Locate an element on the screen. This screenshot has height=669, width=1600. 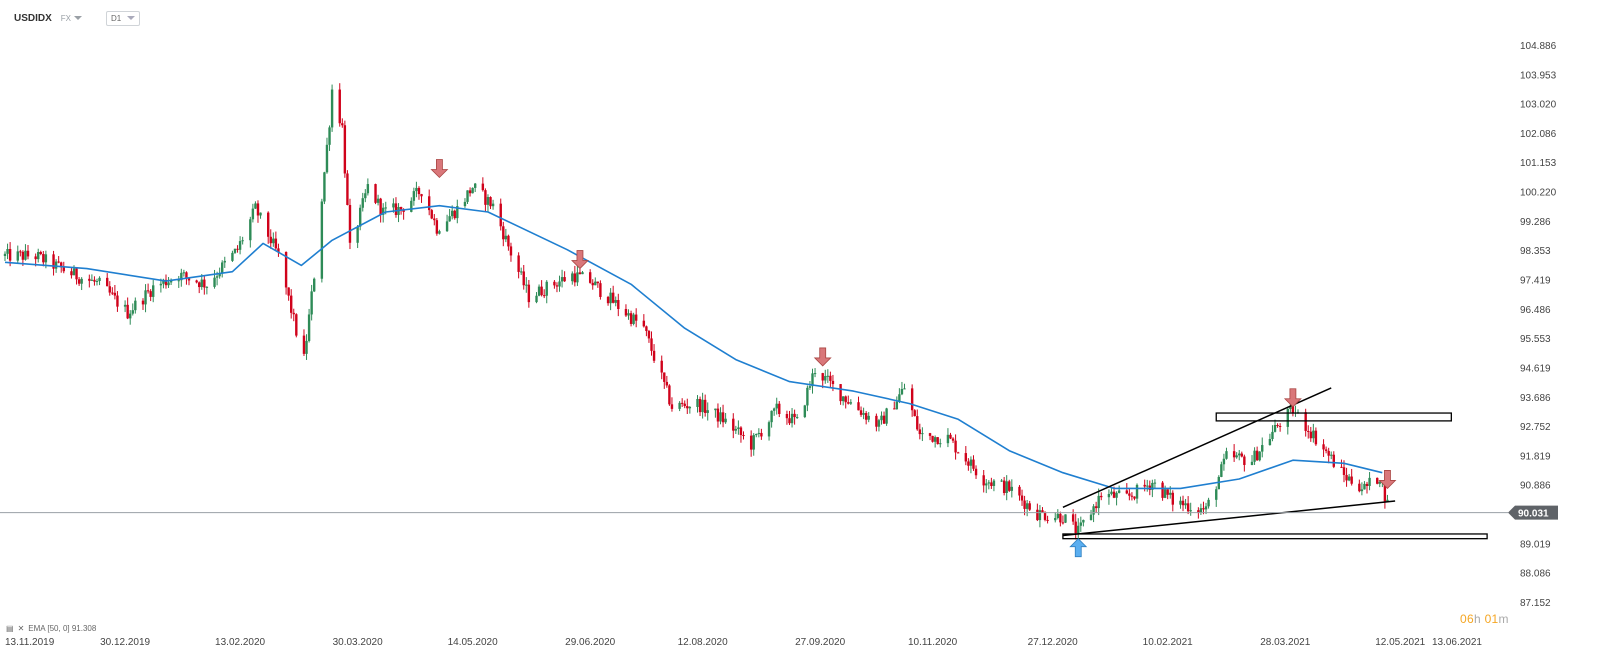
timeframe-select: D1 is located at coordinates (123, 18).